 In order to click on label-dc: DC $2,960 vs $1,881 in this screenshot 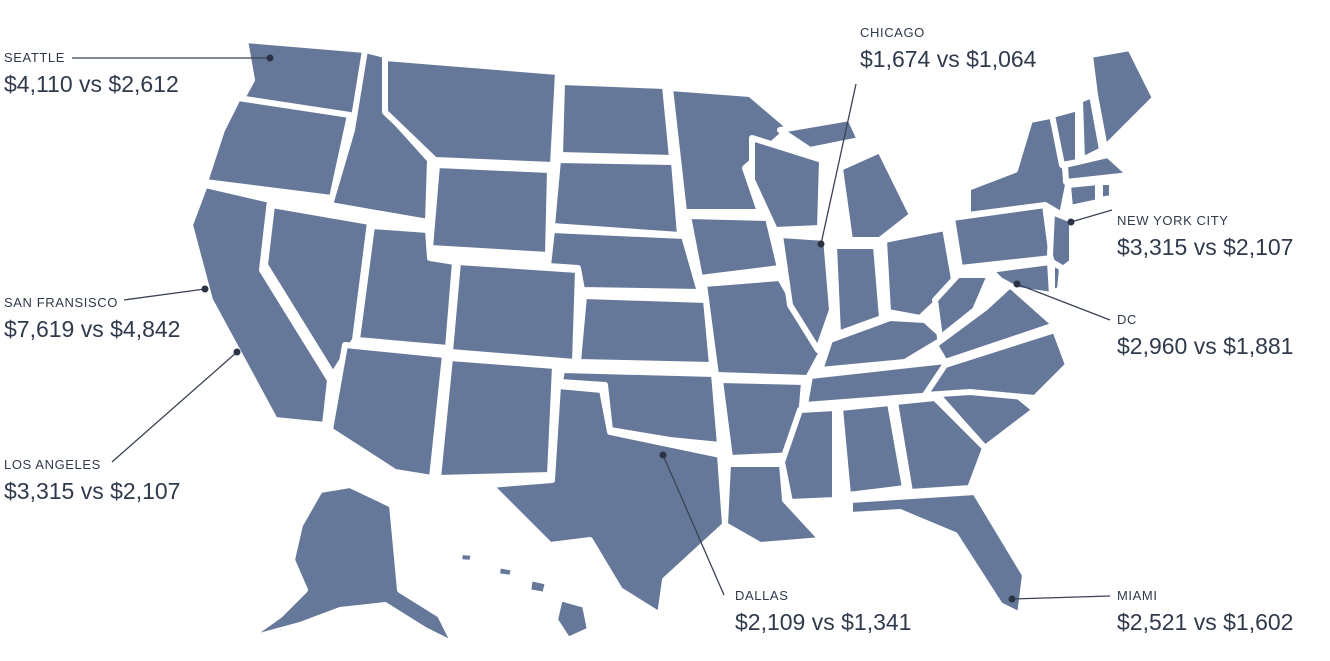, I will do `click(1205, 336)`.